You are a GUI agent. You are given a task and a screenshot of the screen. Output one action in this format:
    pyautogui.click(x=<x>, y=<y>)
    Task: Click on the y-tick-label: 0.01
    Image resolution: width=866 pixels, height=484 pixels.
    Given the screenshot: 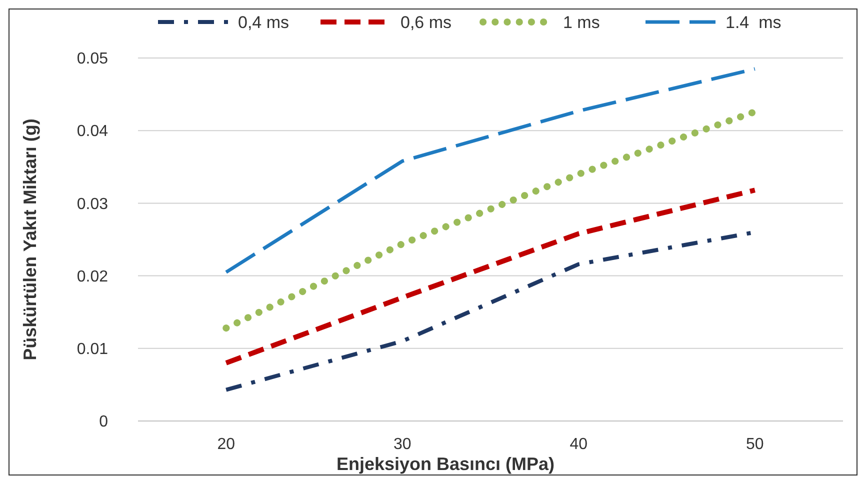 What is the action you would take?
    pyautogui.click(x=92, y=349)
    